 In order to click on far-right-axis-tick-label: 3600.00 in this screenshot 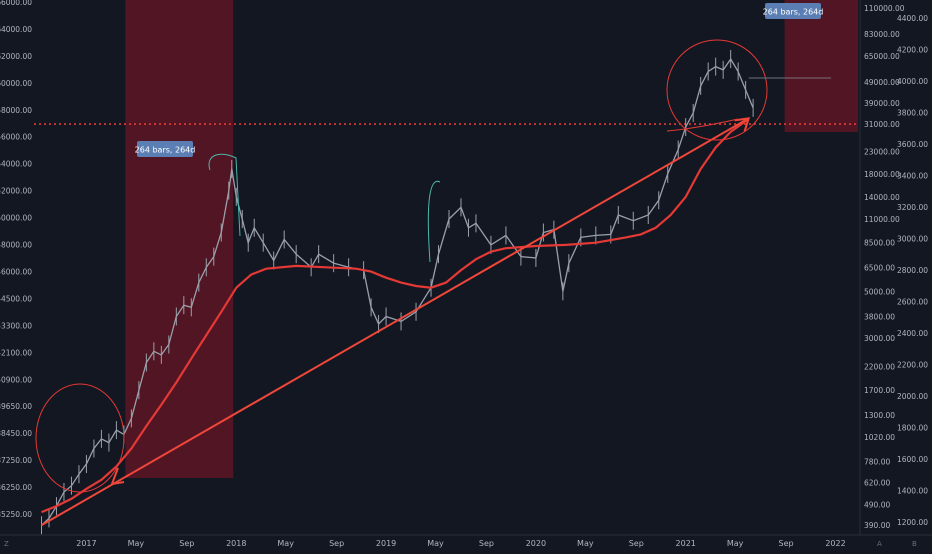, I will do `click(912, 144)`.